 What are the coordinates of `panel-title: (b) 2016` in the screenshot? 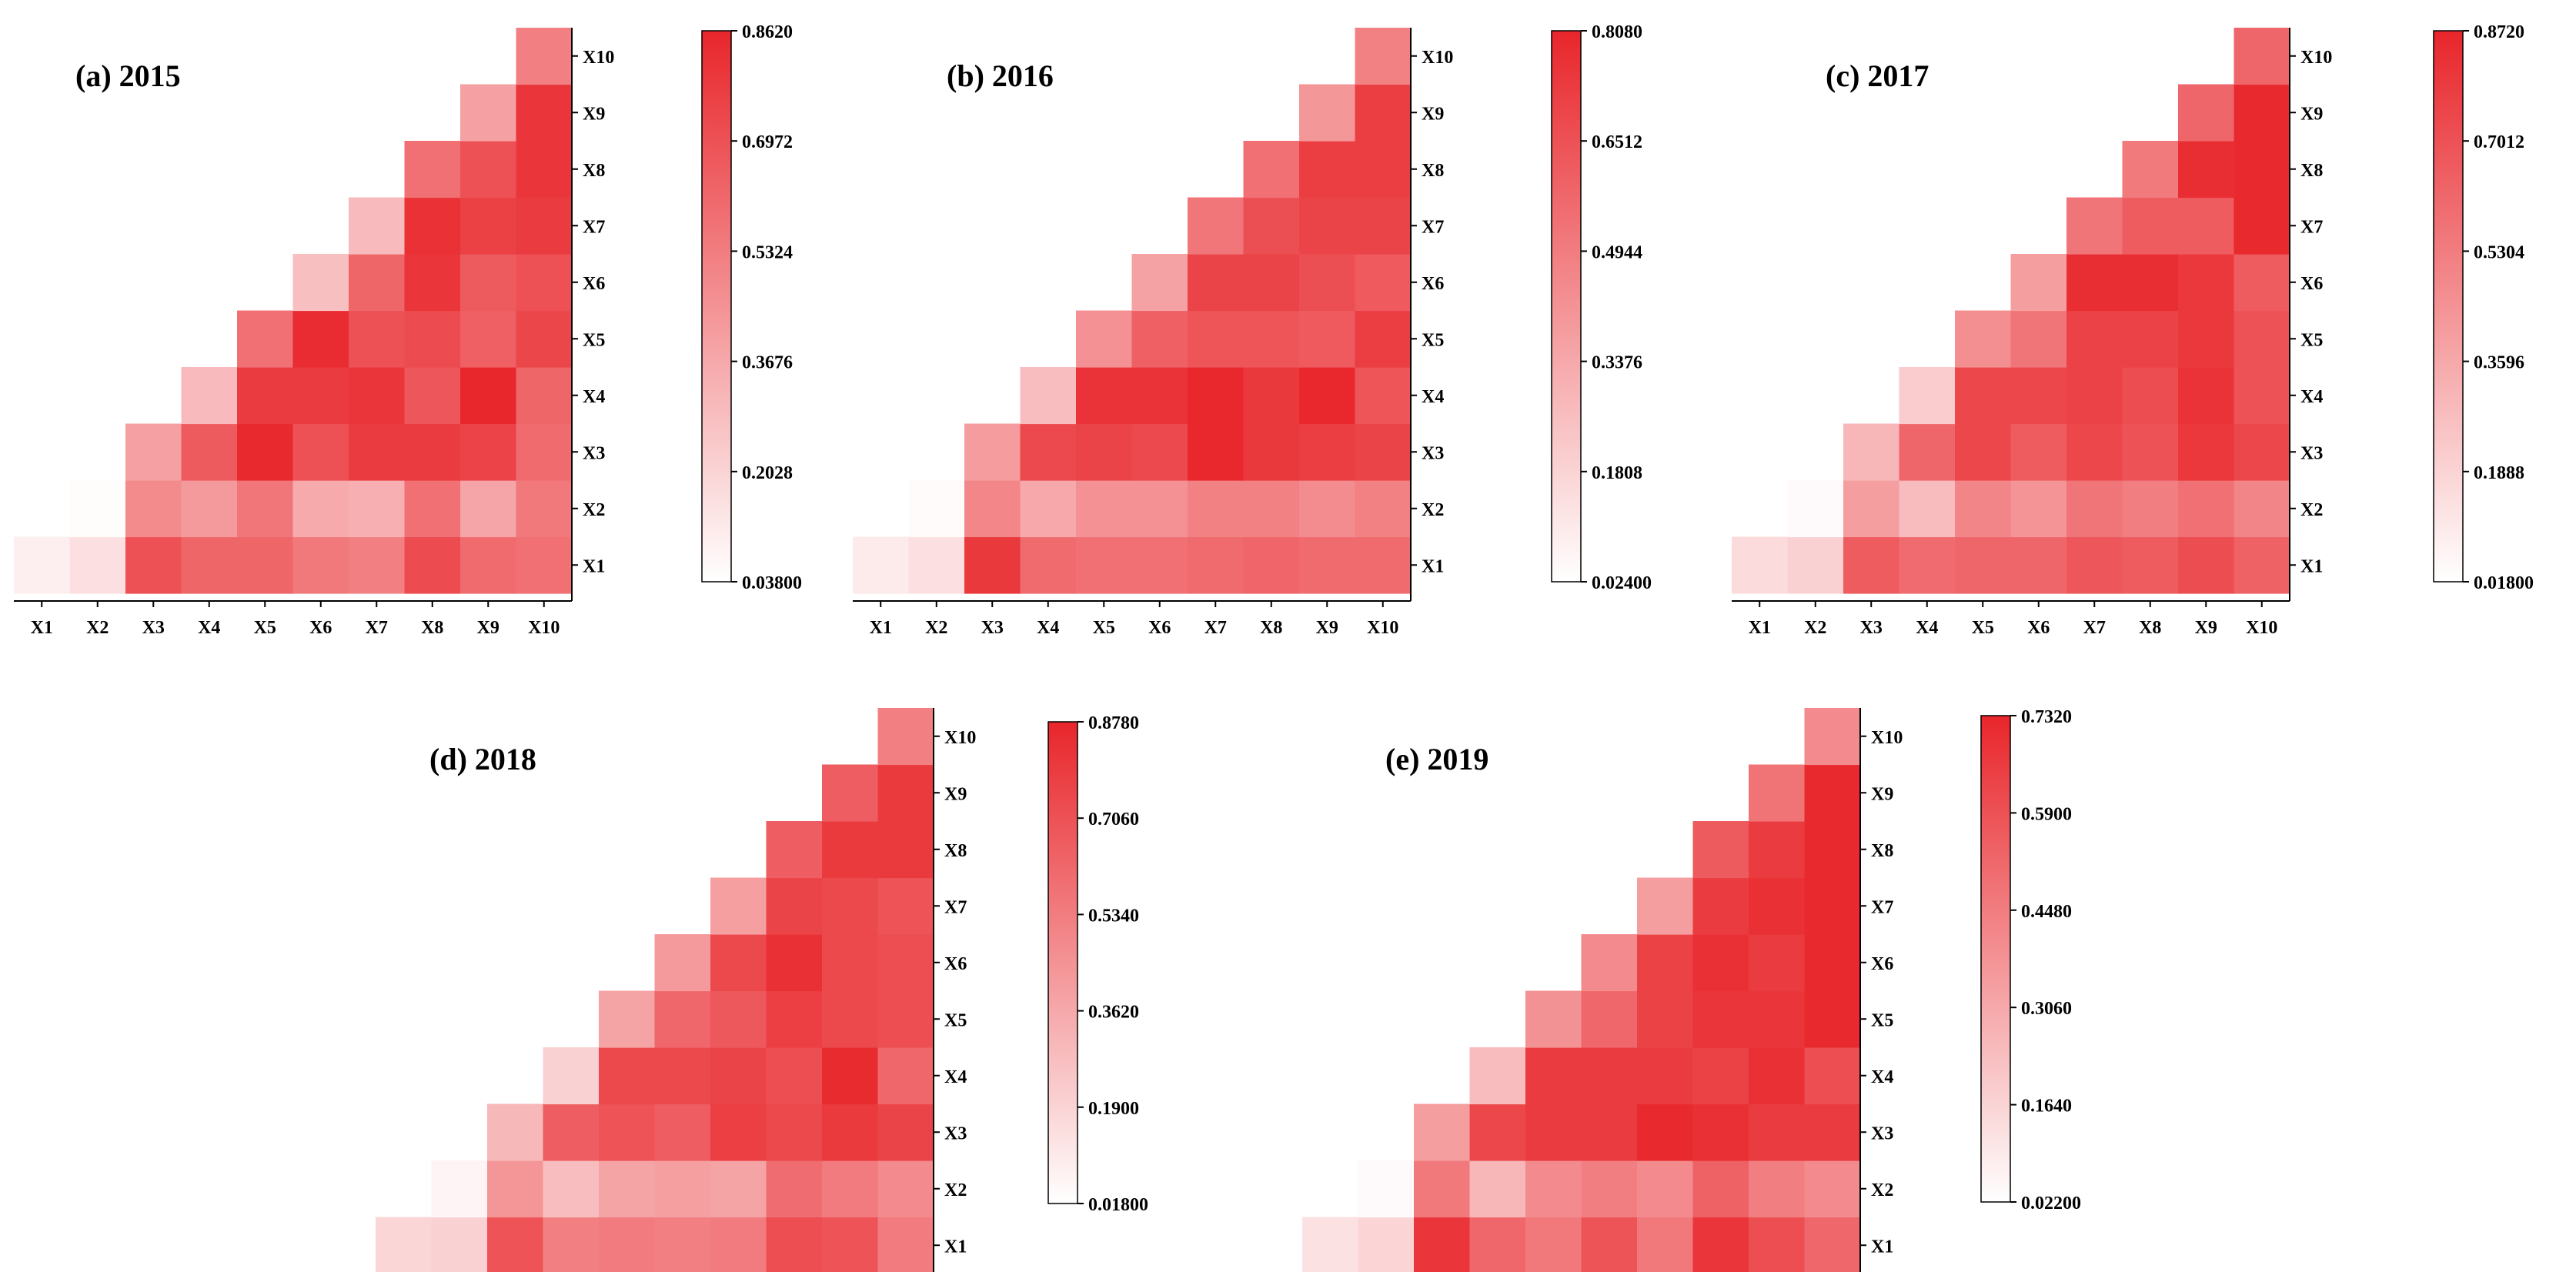 It's located at (1000, 75).